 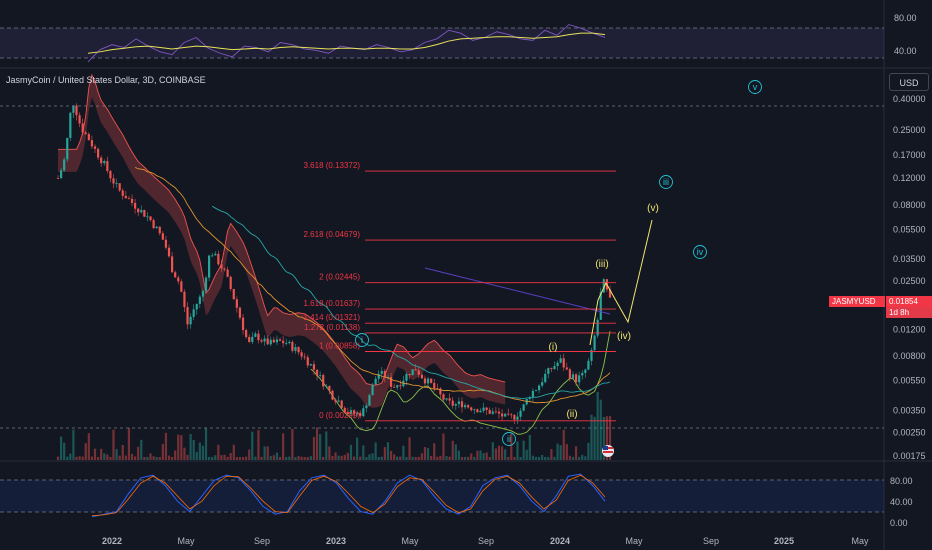 What do you see at coordinates (624, 336) in the screenshot?
I see `wave-label-yellow: (iv)` at bounding box center [624, 336].